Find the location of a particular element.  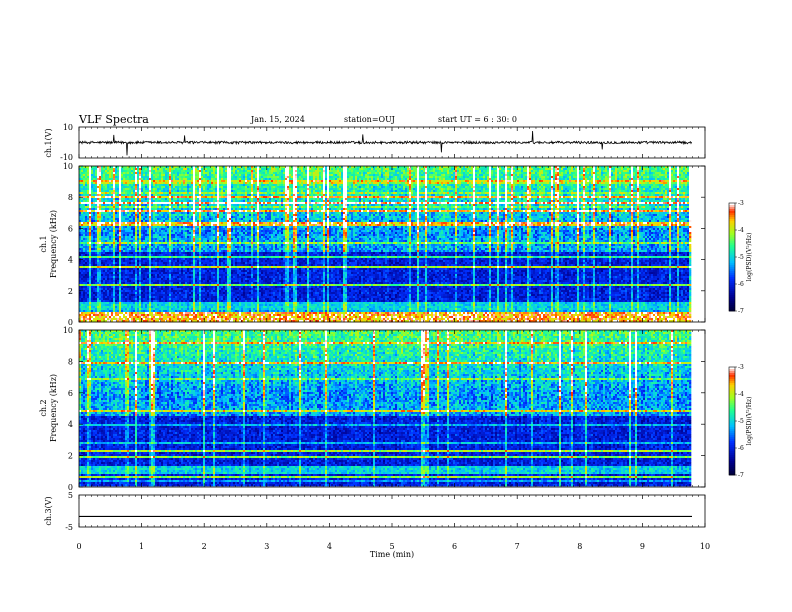

ch1-spectrogram-ylabel-1: ch.1 is located at coordinates (43, 243).